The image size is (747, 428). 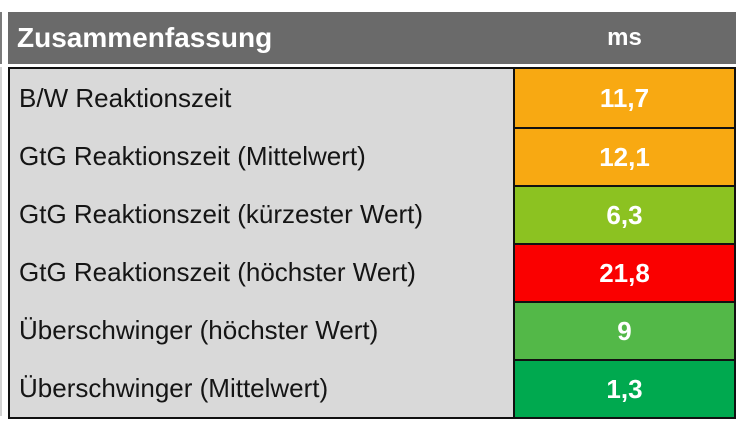 I want to click on table-row: Überschwinger (Mittelwert) 1,3, so click(x=372, y=388).